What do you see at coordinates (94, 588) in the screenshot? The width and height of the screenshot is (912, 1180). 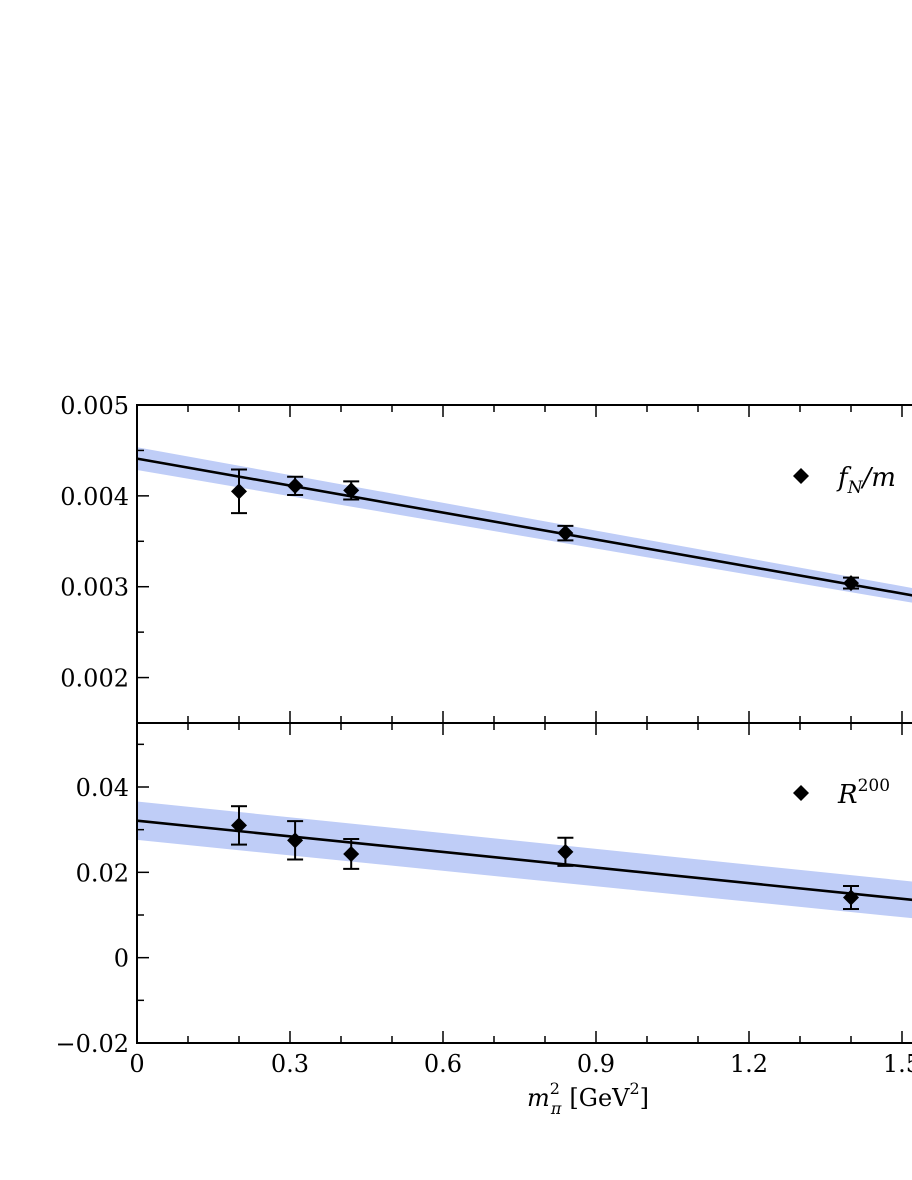 I see `y-tick-label-top-2: 0.003` at bounding box center [94, 588].